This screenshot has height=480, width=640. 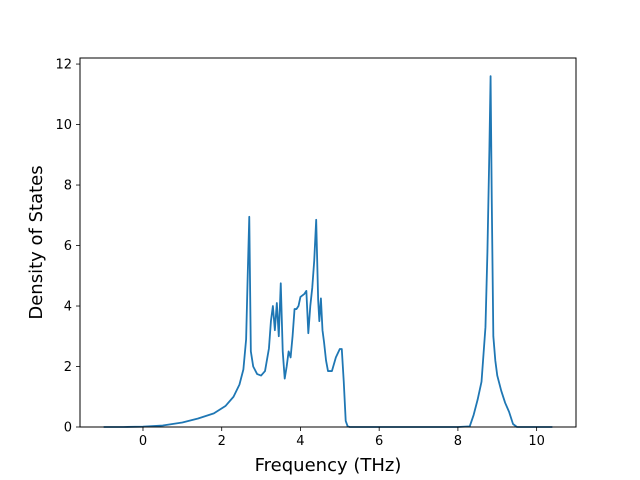 What do you see at coordinates (143, 441) in the screenshot?
I see `x-tick-label: 0` at bounding box center [143, 441].